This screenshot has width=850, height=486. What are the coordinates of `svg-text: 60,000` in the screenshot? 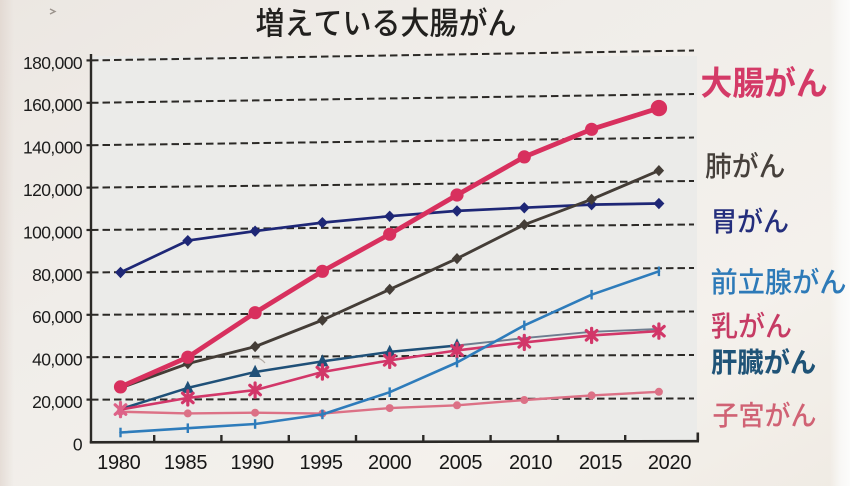 It's located at (57, 317).